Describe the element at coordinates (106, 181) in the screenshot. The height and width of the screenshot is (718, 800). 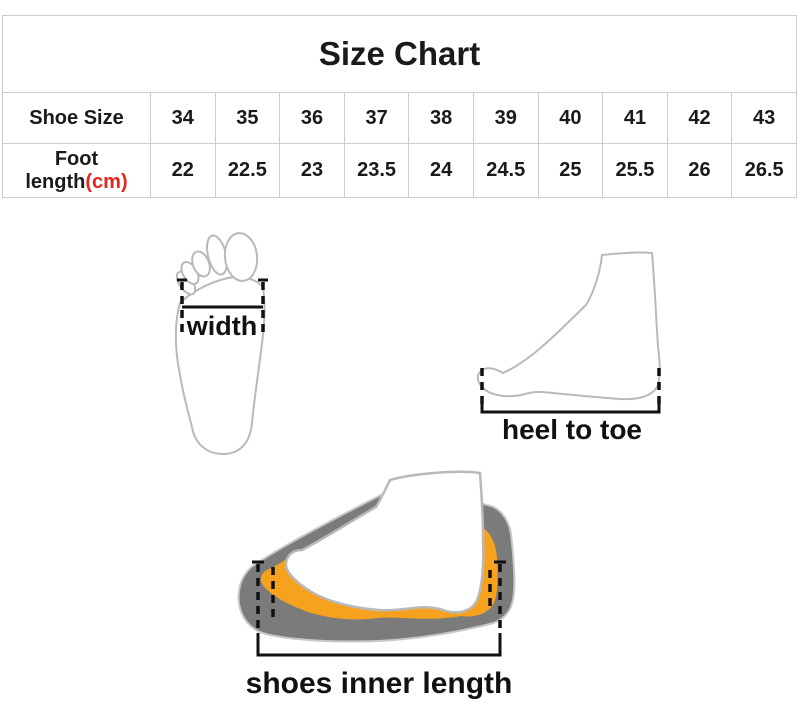
I see `foot-length-unit-text: (cm)` at that location.